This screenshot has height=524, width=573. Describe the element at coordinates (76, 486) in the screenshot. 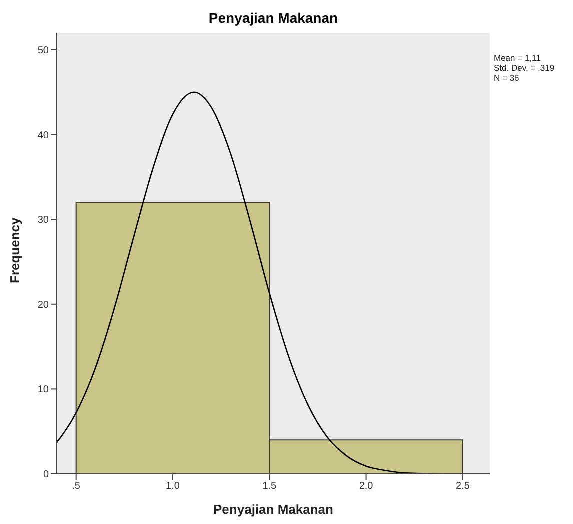

I see `x-tick-label: .5` at that location.